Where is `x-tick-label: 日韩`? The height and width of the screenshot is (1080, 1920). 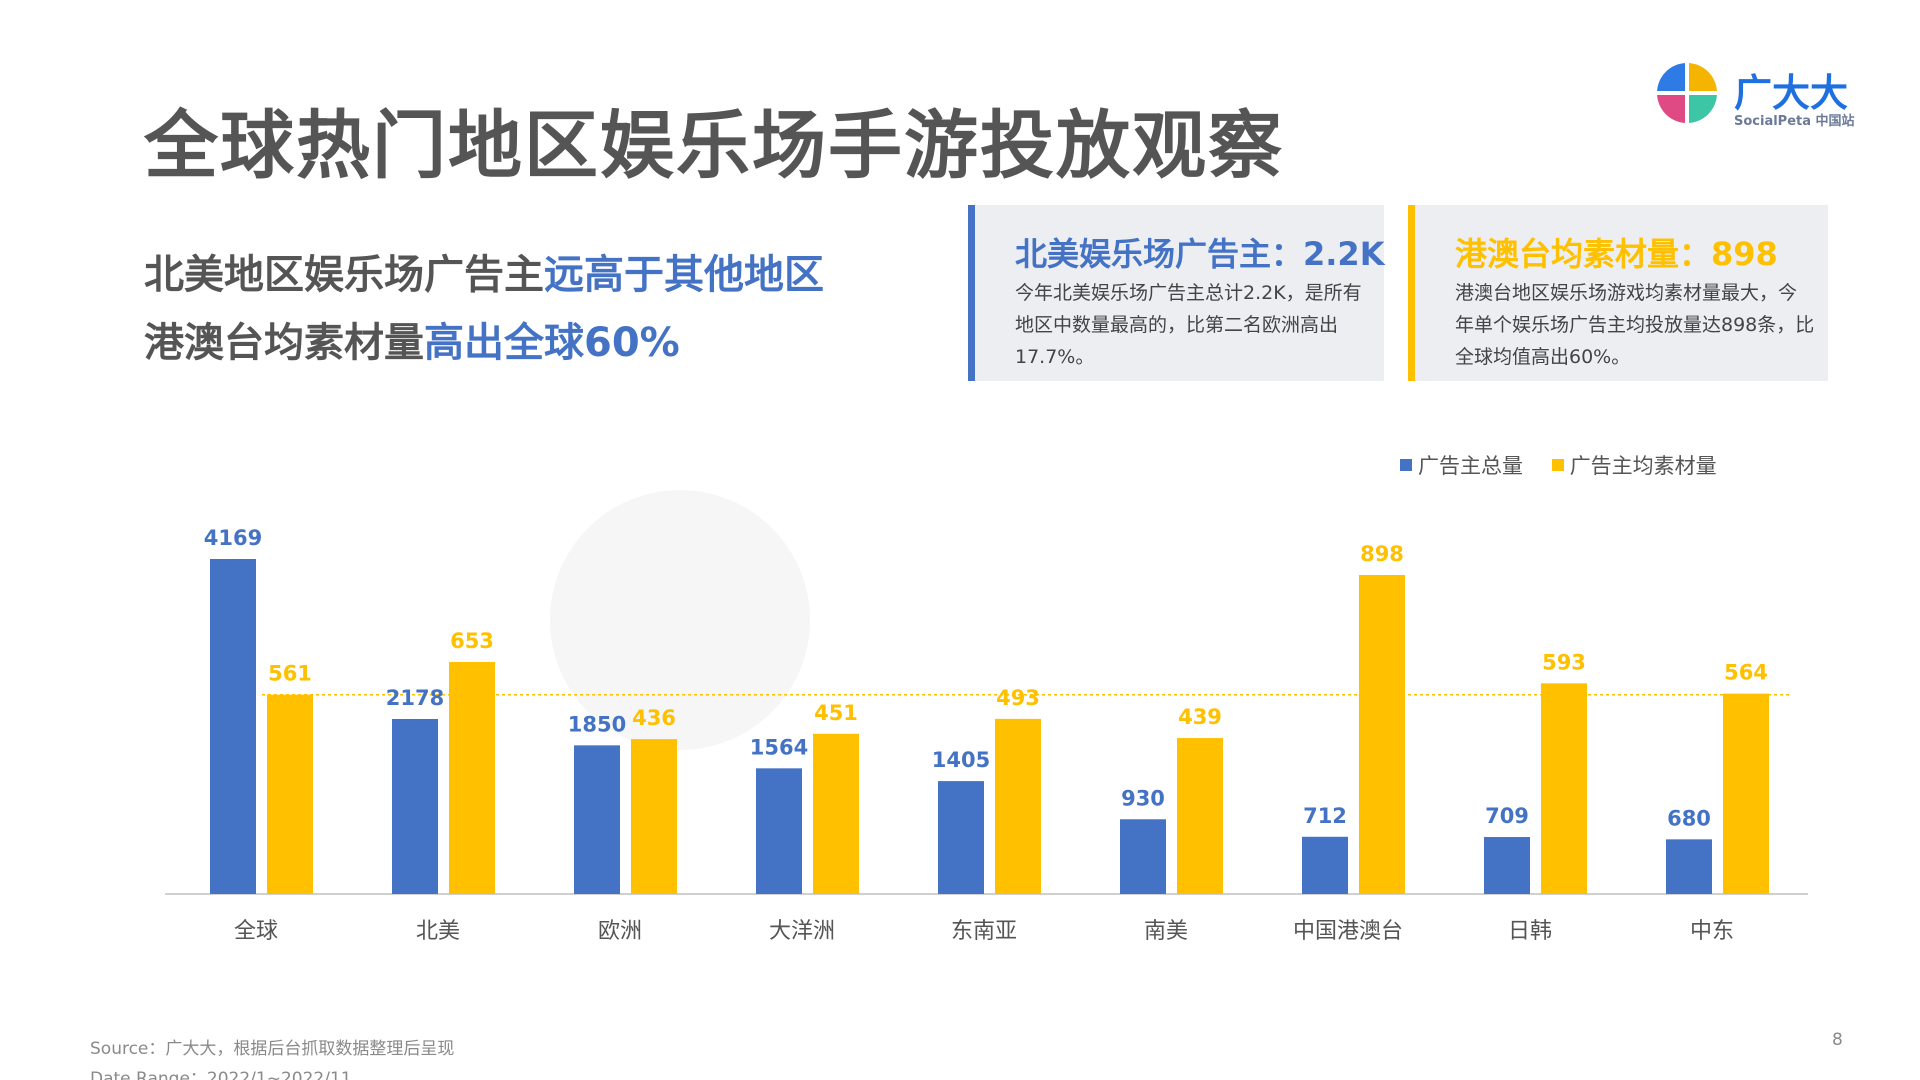
x-tick-label: 日韩 is located at coordinates (1530, 931).